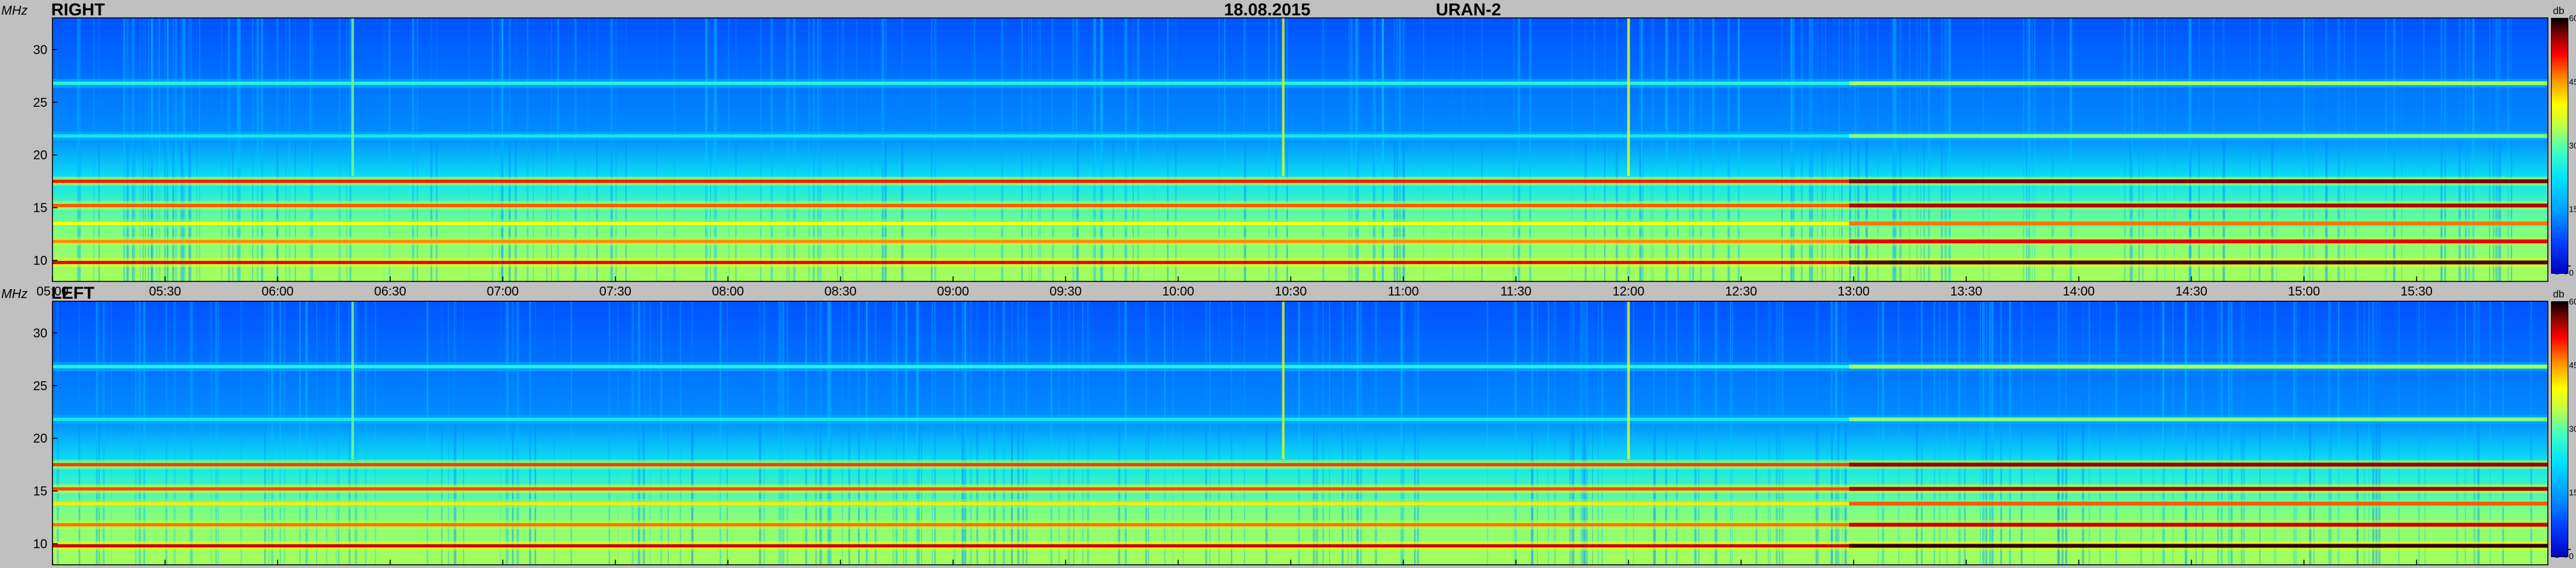 Image resolution: width=2576 pixels, height=568 pixels. What do you see at coordinates (2191, 292) in the screenshot?
I see `x-tick-label: 14:30` at bounding box center [2191, 292].